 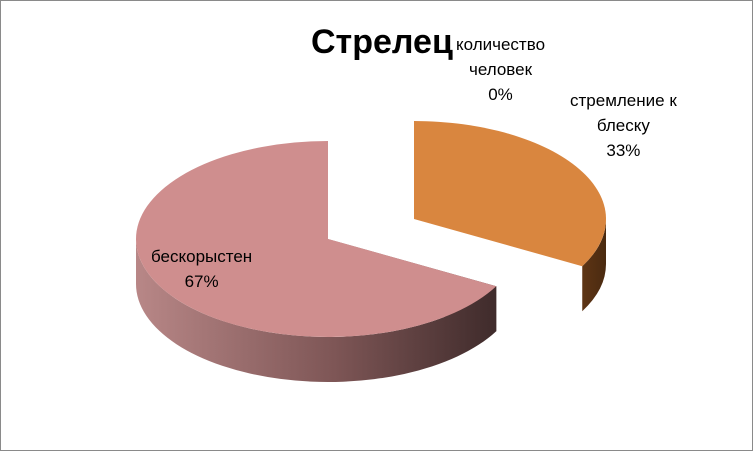 I want to click on slice-label-brilliance-line2: блеску, so click(x=623, y=125).